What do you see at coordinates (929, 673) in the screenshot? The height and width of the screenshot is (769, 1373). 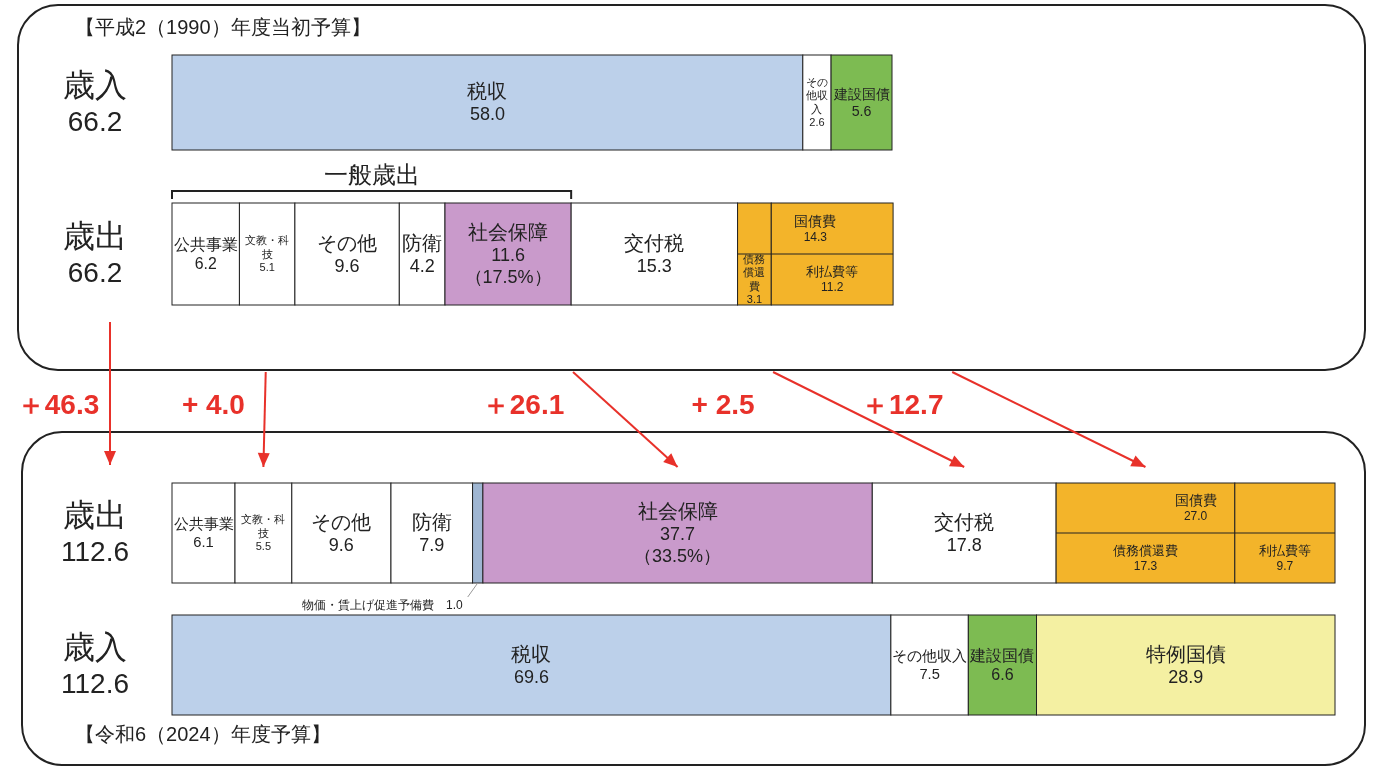 I see `data-label: 7.5` at bounding box center [929, 673].